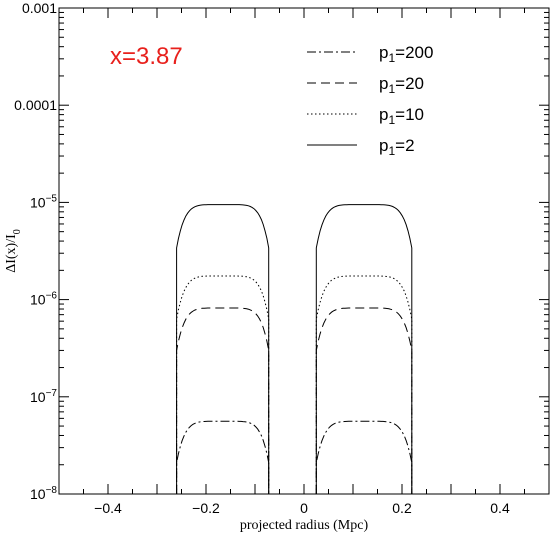  I want to click on y-tick-label: 10⁻⁸, so click(43, 493).